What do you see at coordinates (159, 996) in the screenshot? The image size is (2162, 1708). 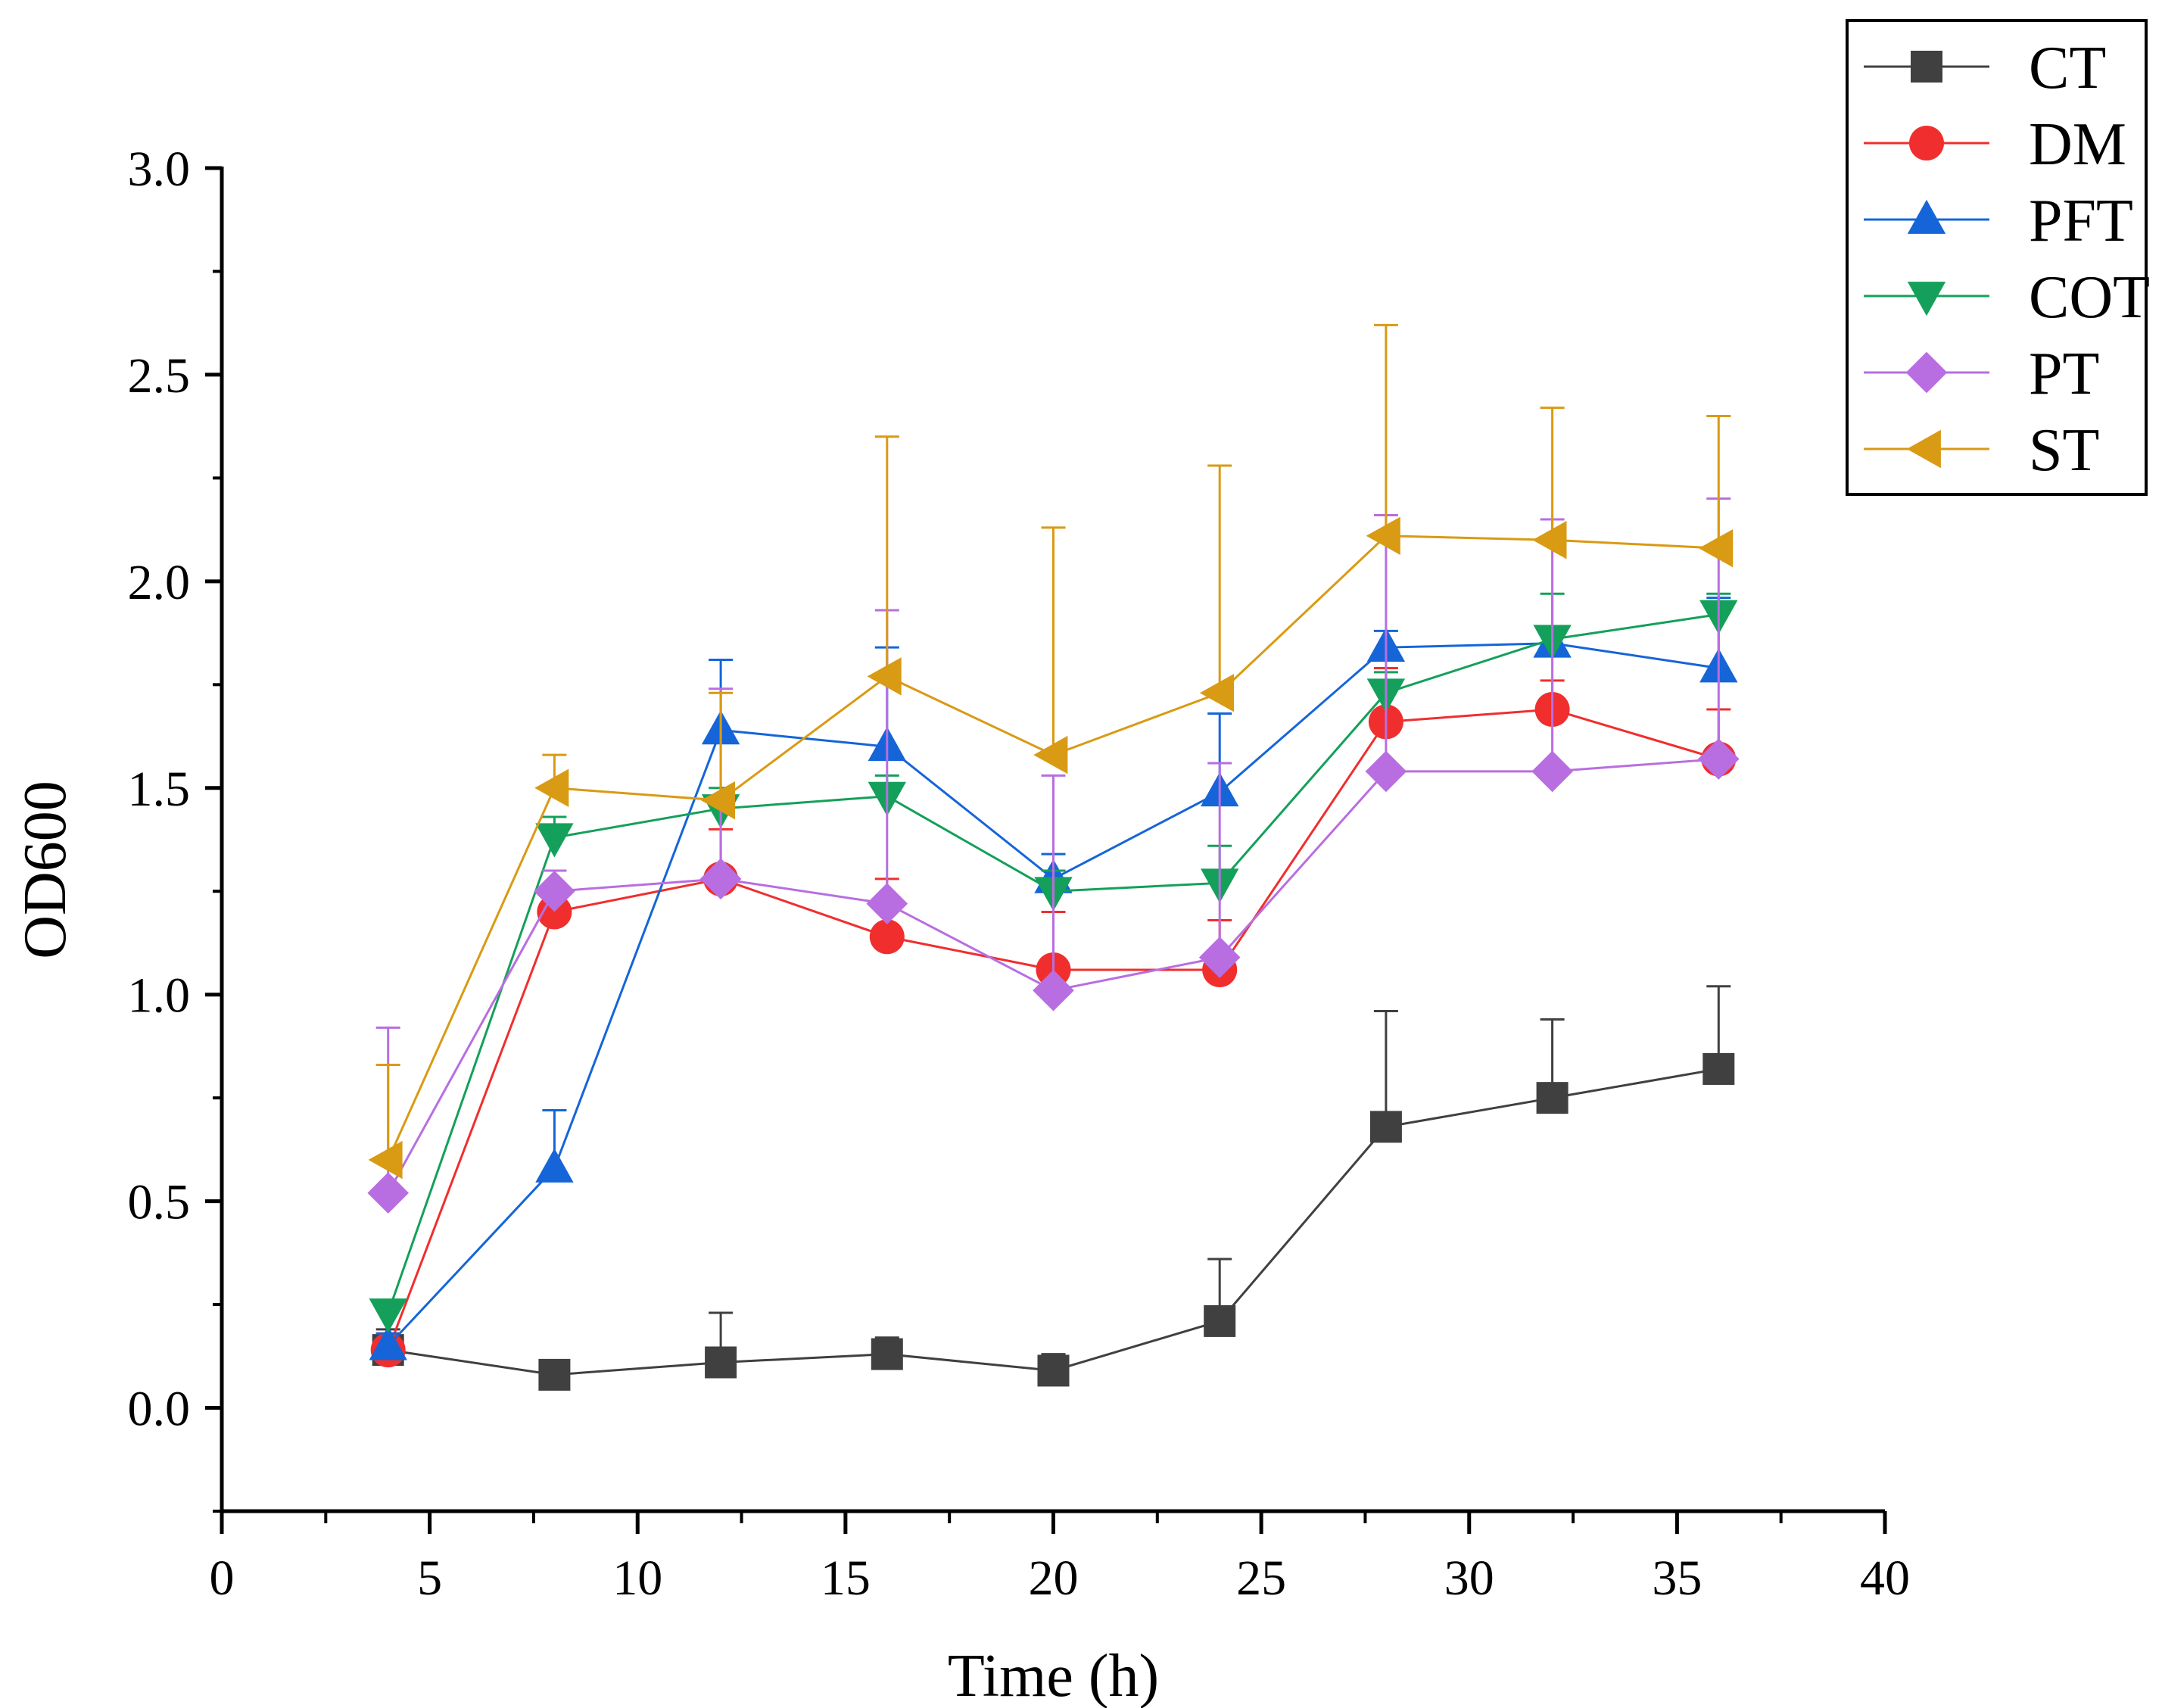 I see `y-tick-label: 1.0` at bounding box center [159, 996].